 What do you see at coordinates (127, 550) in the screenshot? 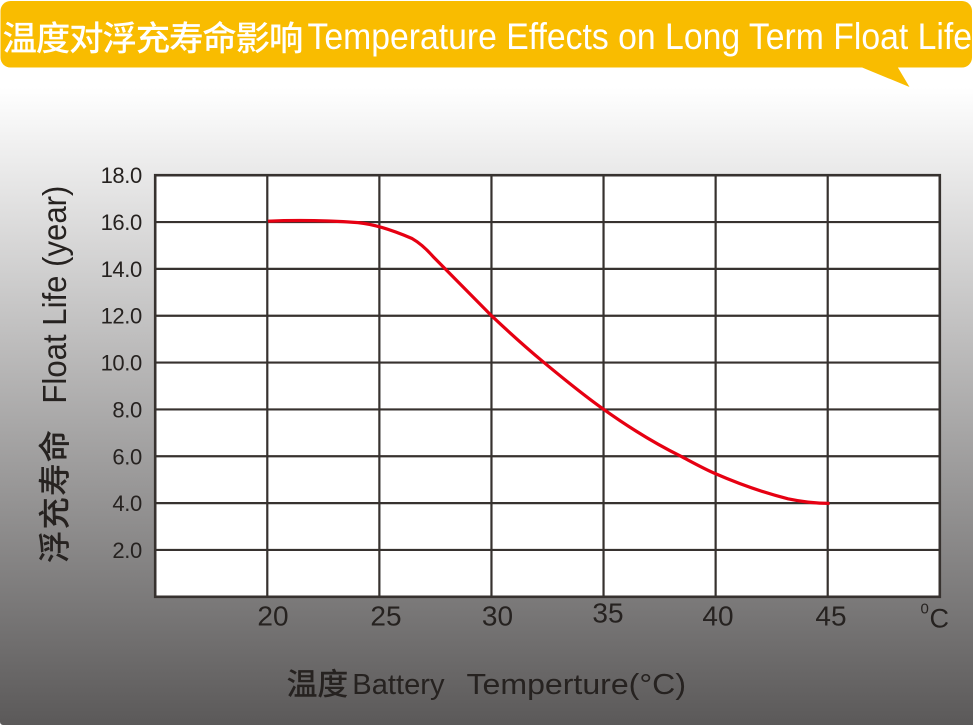
I see `svg-text: 2.0` at bounding box center [127, 550].